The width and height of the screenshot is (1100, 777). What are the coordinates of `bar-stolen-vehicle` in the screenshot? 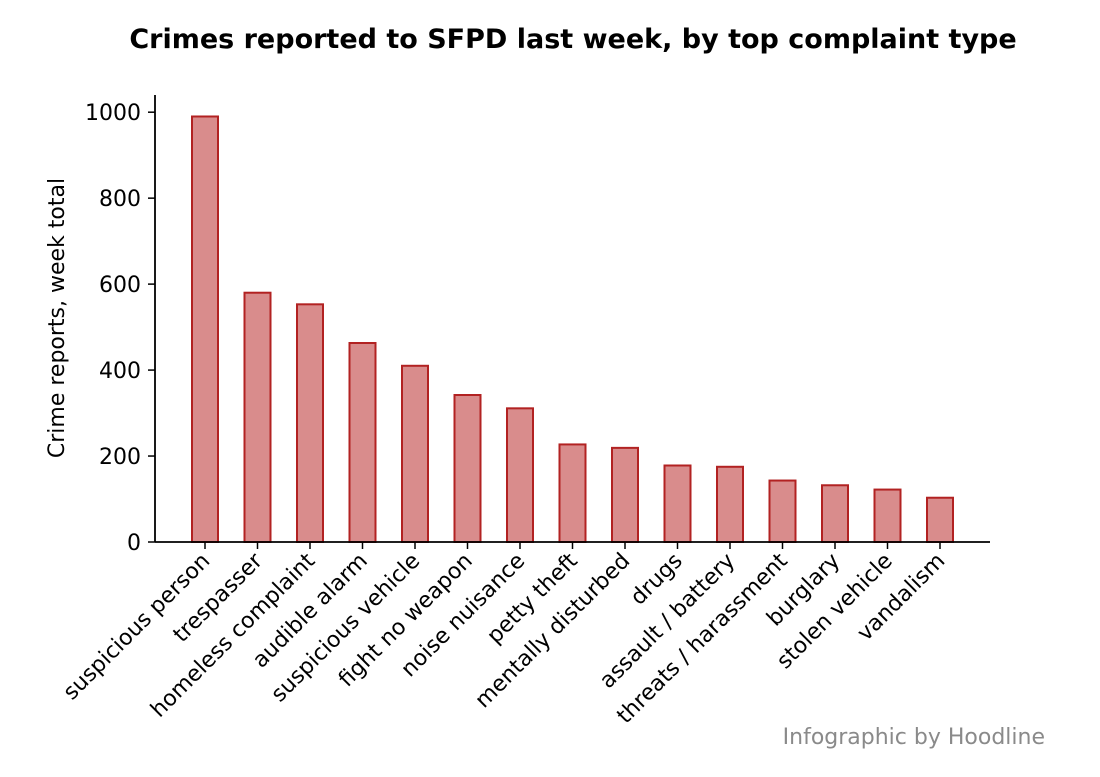 It's located at (887, 516).